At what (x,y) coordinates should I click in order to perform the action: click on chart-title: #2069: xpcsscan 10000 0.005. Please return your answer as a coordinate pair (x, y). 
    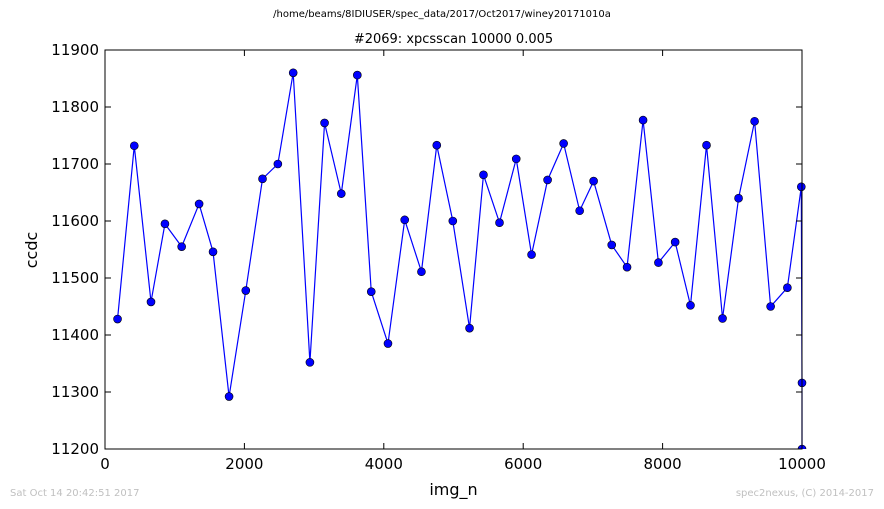
    Looking at the image, I should click on (453, 39).